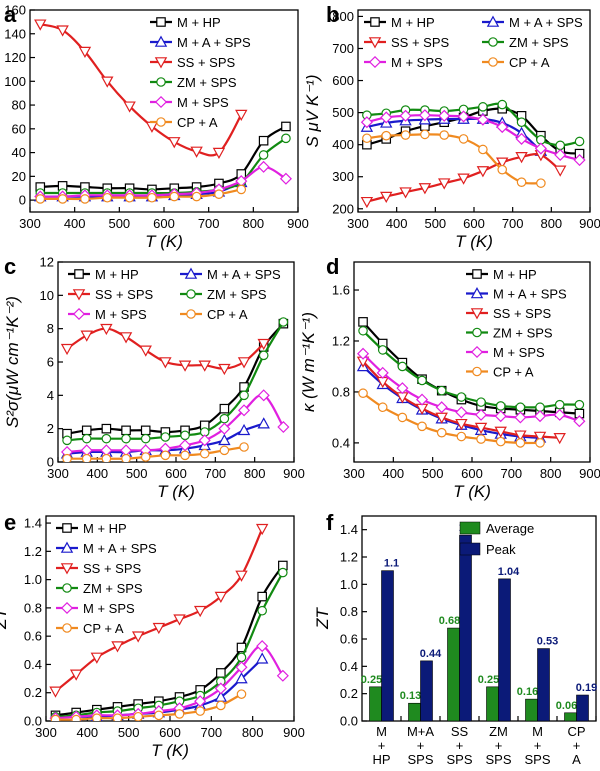 This screenshot has height=771, width=600. What do you see at coordinates (22, 200) in the screenshot?
I see `y-tick-label: 0` at bounding box center [22, 200].